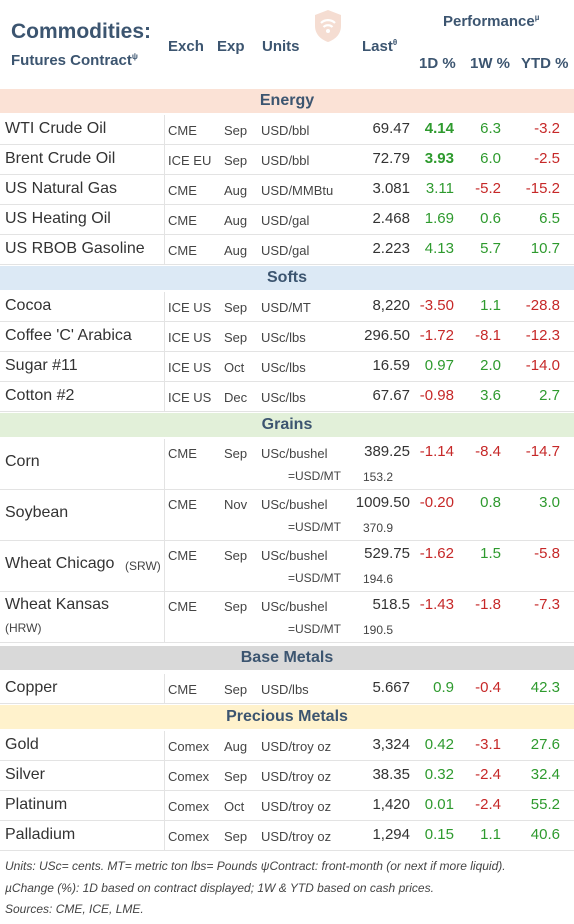  What do you see at coordinates (391, 687) in the screenshot?
I see `last-price-cell: 5.667` at bounding box center [391, 687].